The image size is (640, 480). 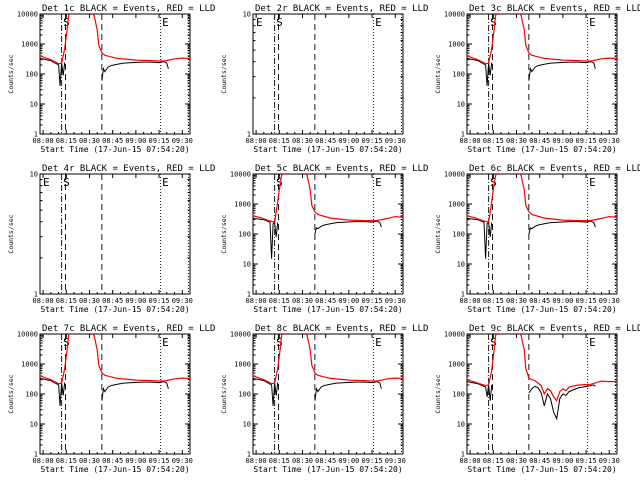 I want to click on panel-title: Det 3c BLACK = Events, RED = LLD, so click(x=554, y=9).